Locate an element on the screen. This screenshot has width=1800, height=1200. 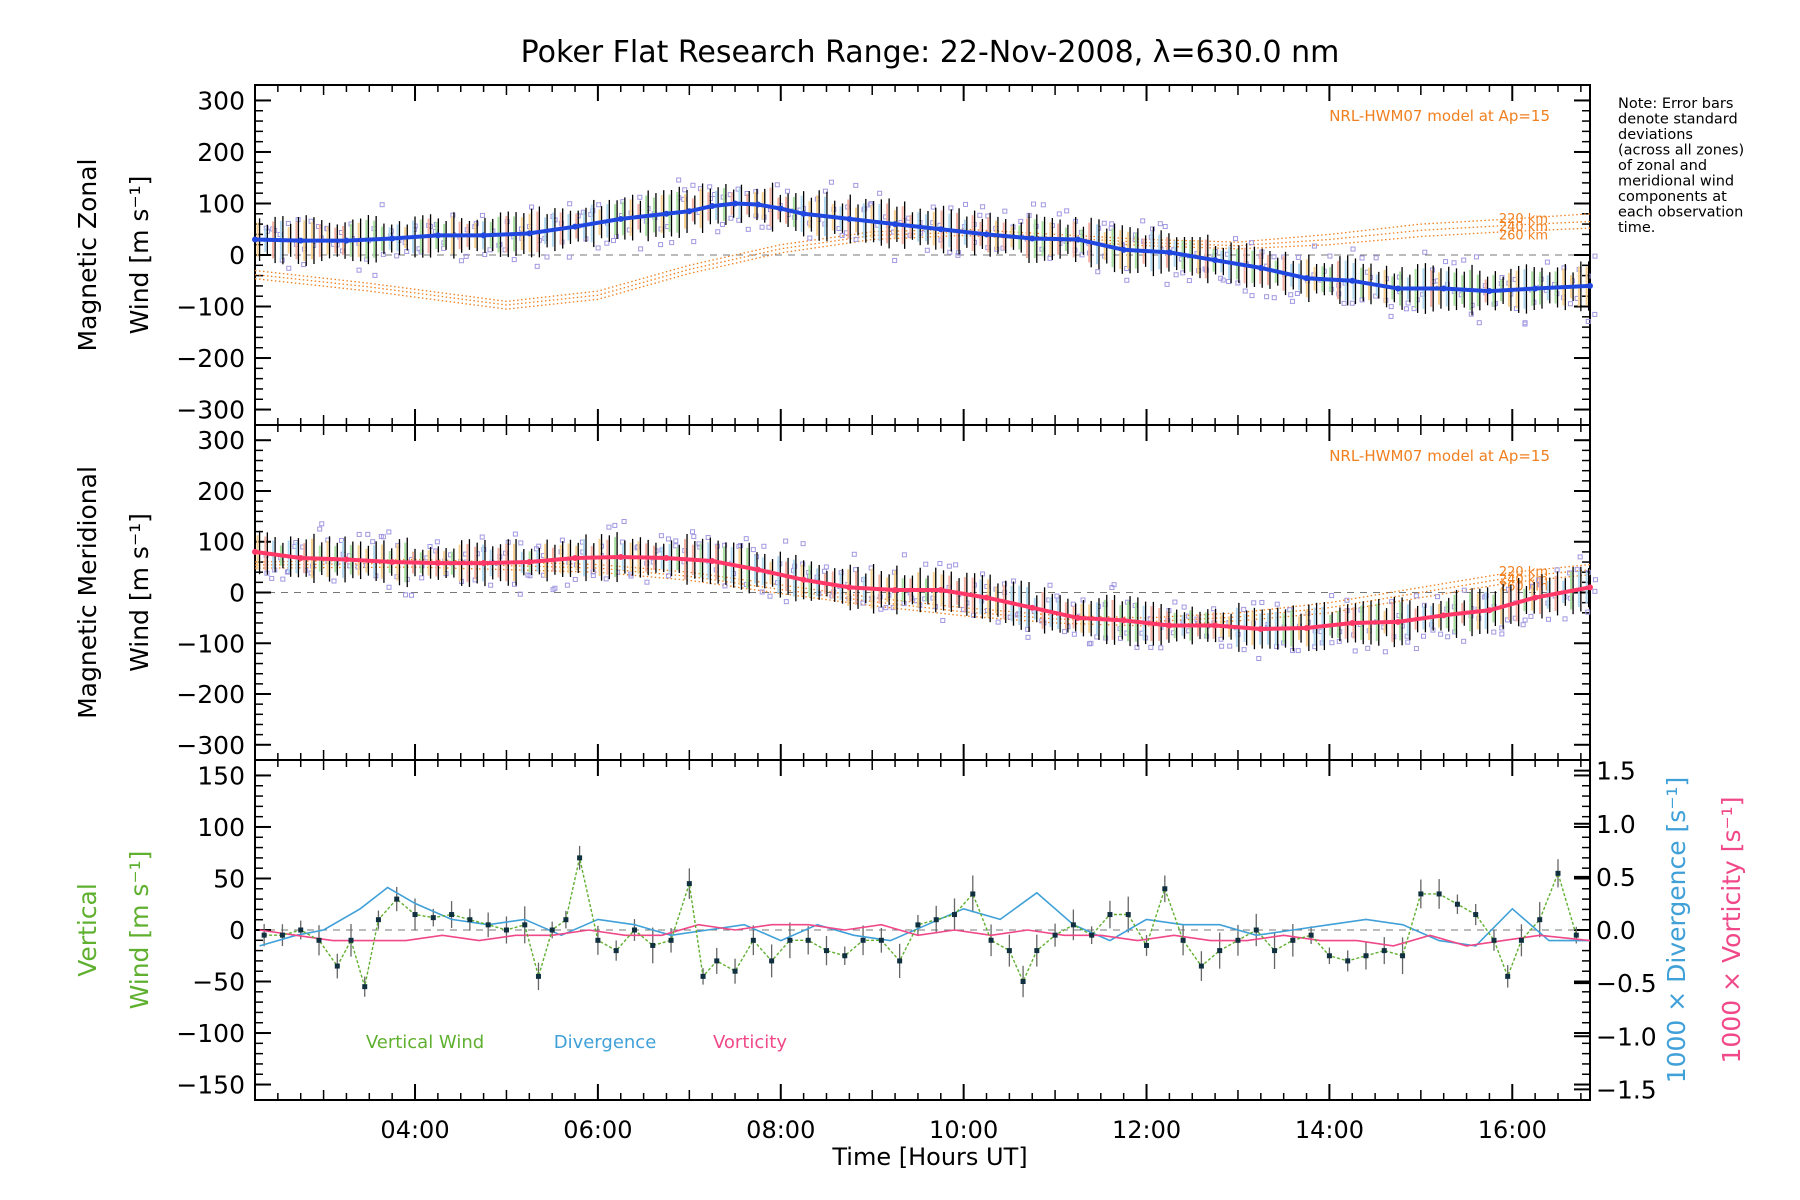
note-line: denote standard is located at coordinates (1678, 120).